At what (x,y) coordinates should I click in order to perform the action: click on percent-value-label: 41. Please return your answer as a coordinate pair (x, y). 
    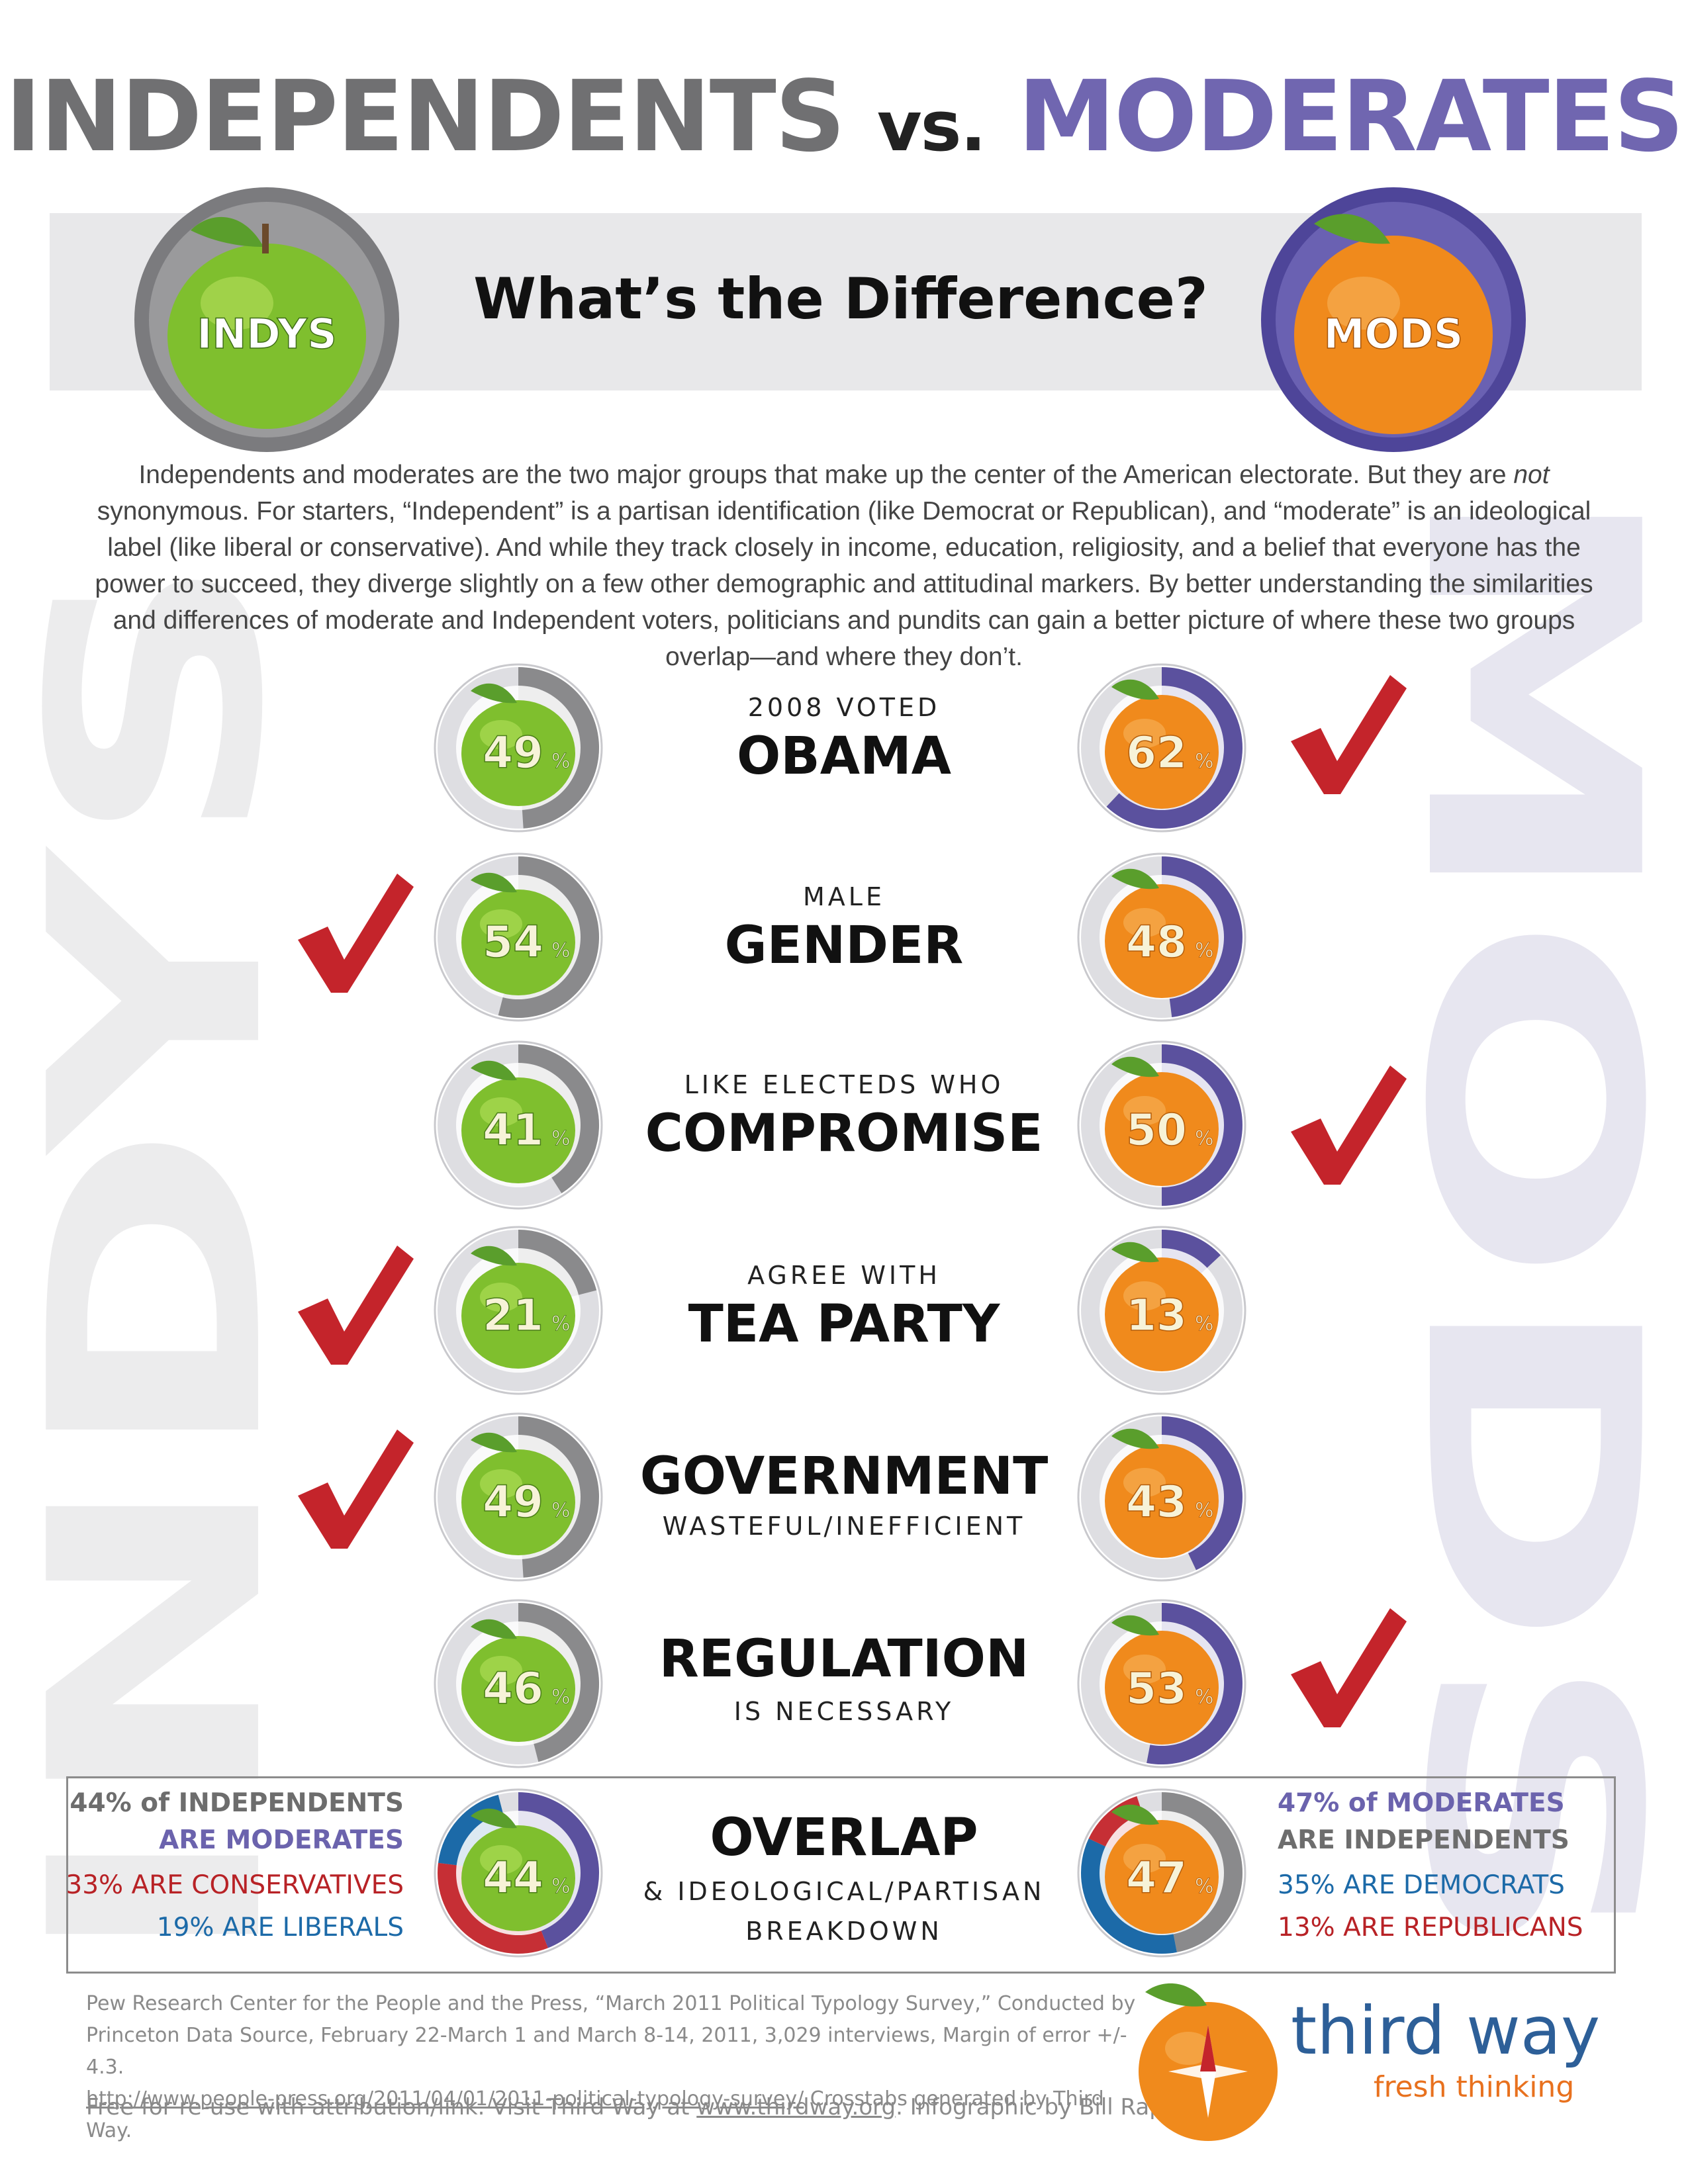
    Looking at the image, I should click on (513, 1130).